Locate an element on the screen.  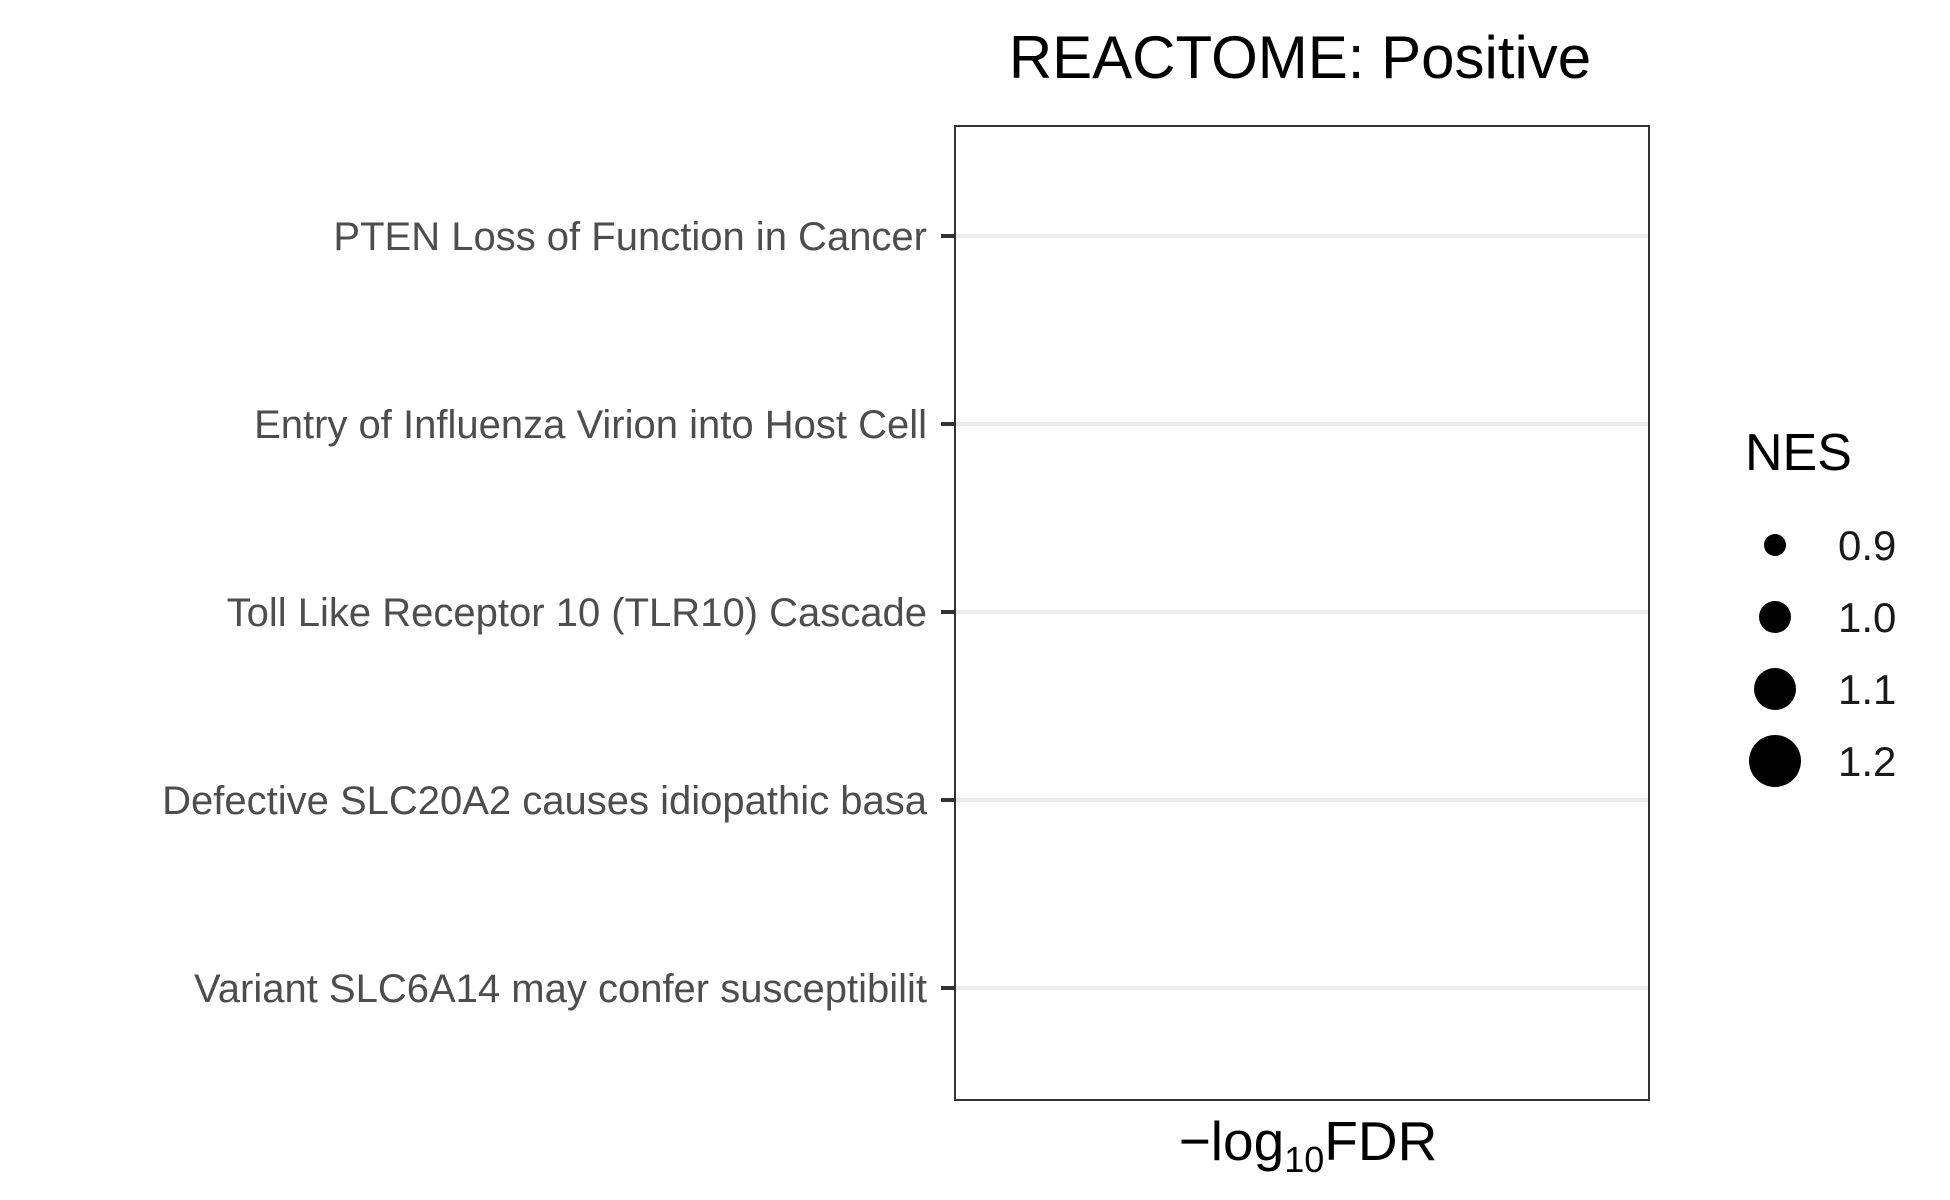
x-axis-label: −log10FDR is located at coordinates (1308, 1145).